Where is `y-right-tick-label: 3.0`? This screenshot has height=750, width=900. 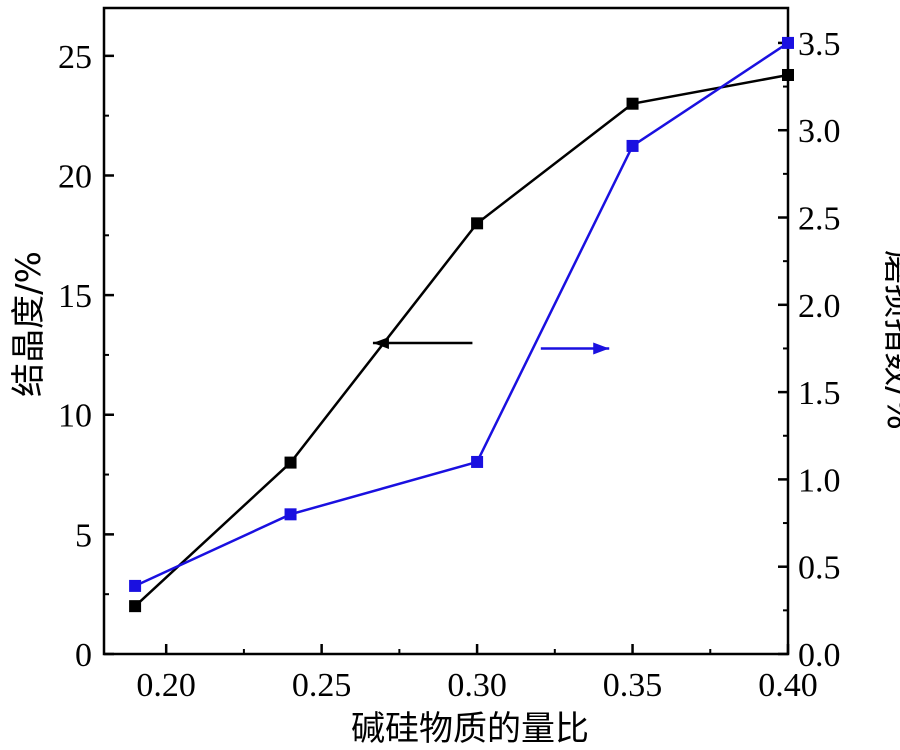 y-right-tick-label: 3.0 is located at coordinates (819, 131).